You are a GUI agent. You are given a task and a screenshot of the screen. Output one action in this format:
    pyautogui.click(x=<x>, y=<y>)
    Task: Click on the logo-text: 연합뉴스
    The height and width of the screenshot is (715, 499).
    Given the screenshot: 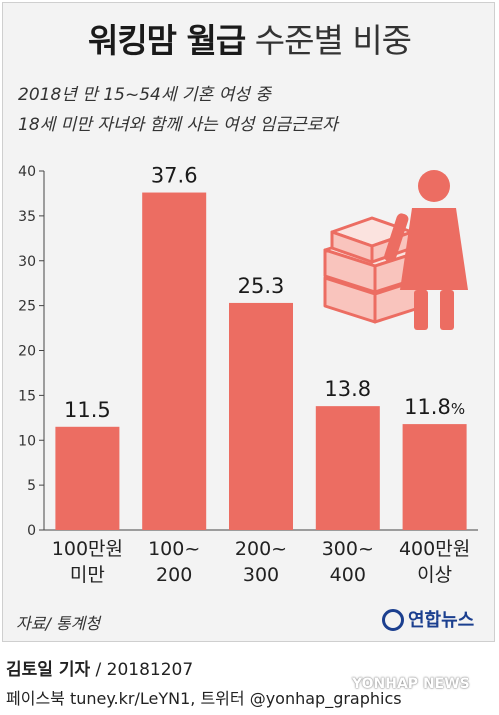 What is the action you would take?
    pyautogui.click(x=441, y=620)
    